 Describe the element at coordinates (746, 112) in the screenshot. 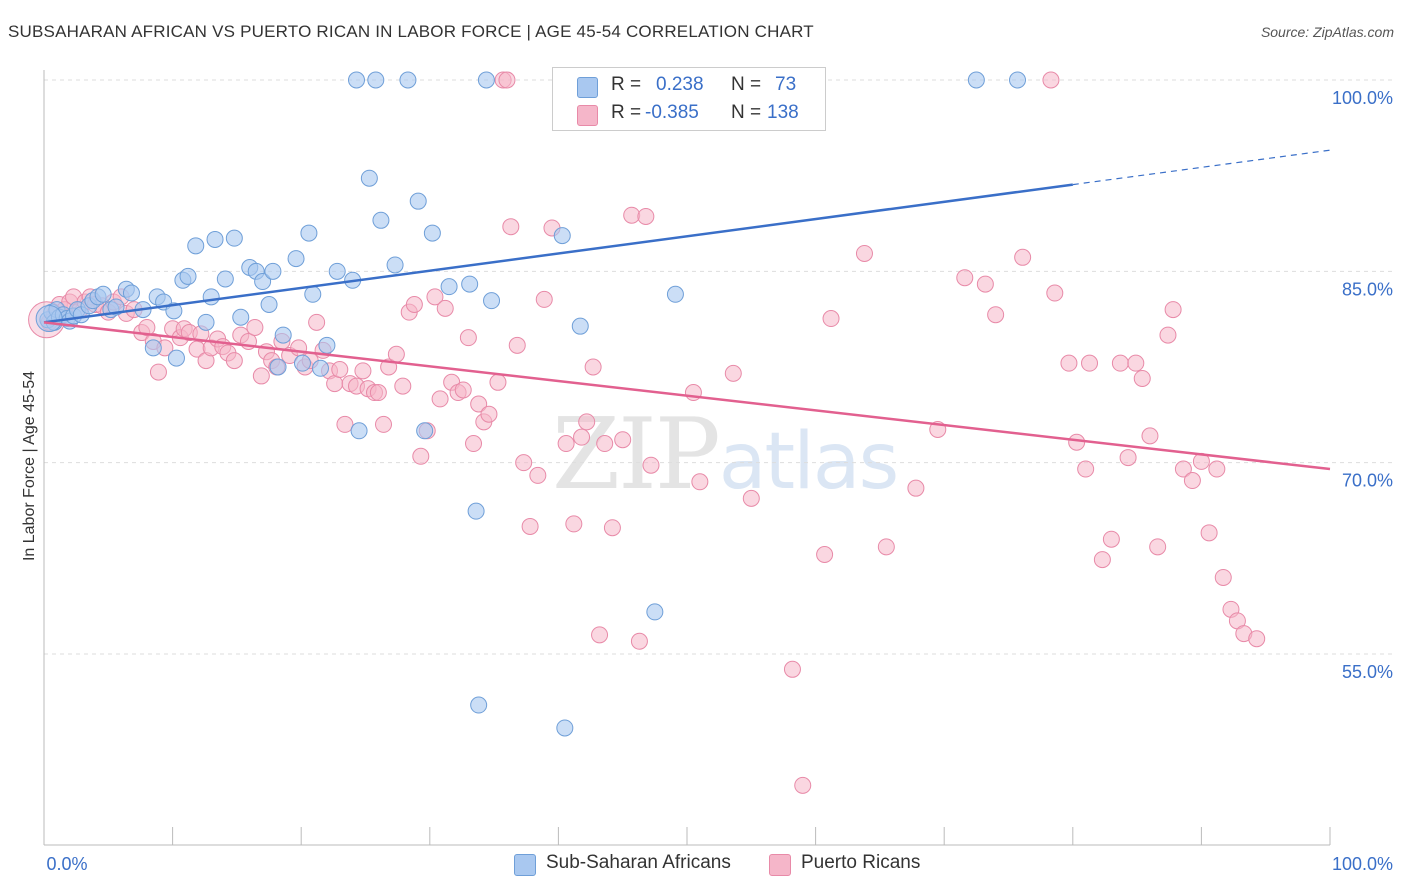

I see `n-label: N =` at that location.